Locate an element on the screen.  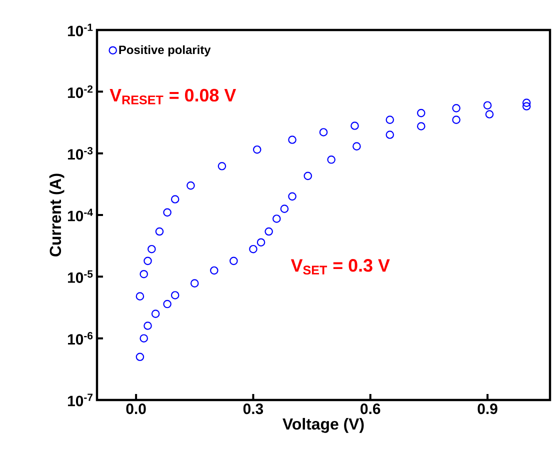
x-tick-label: 0.9 is located at coordinates (488, 409).